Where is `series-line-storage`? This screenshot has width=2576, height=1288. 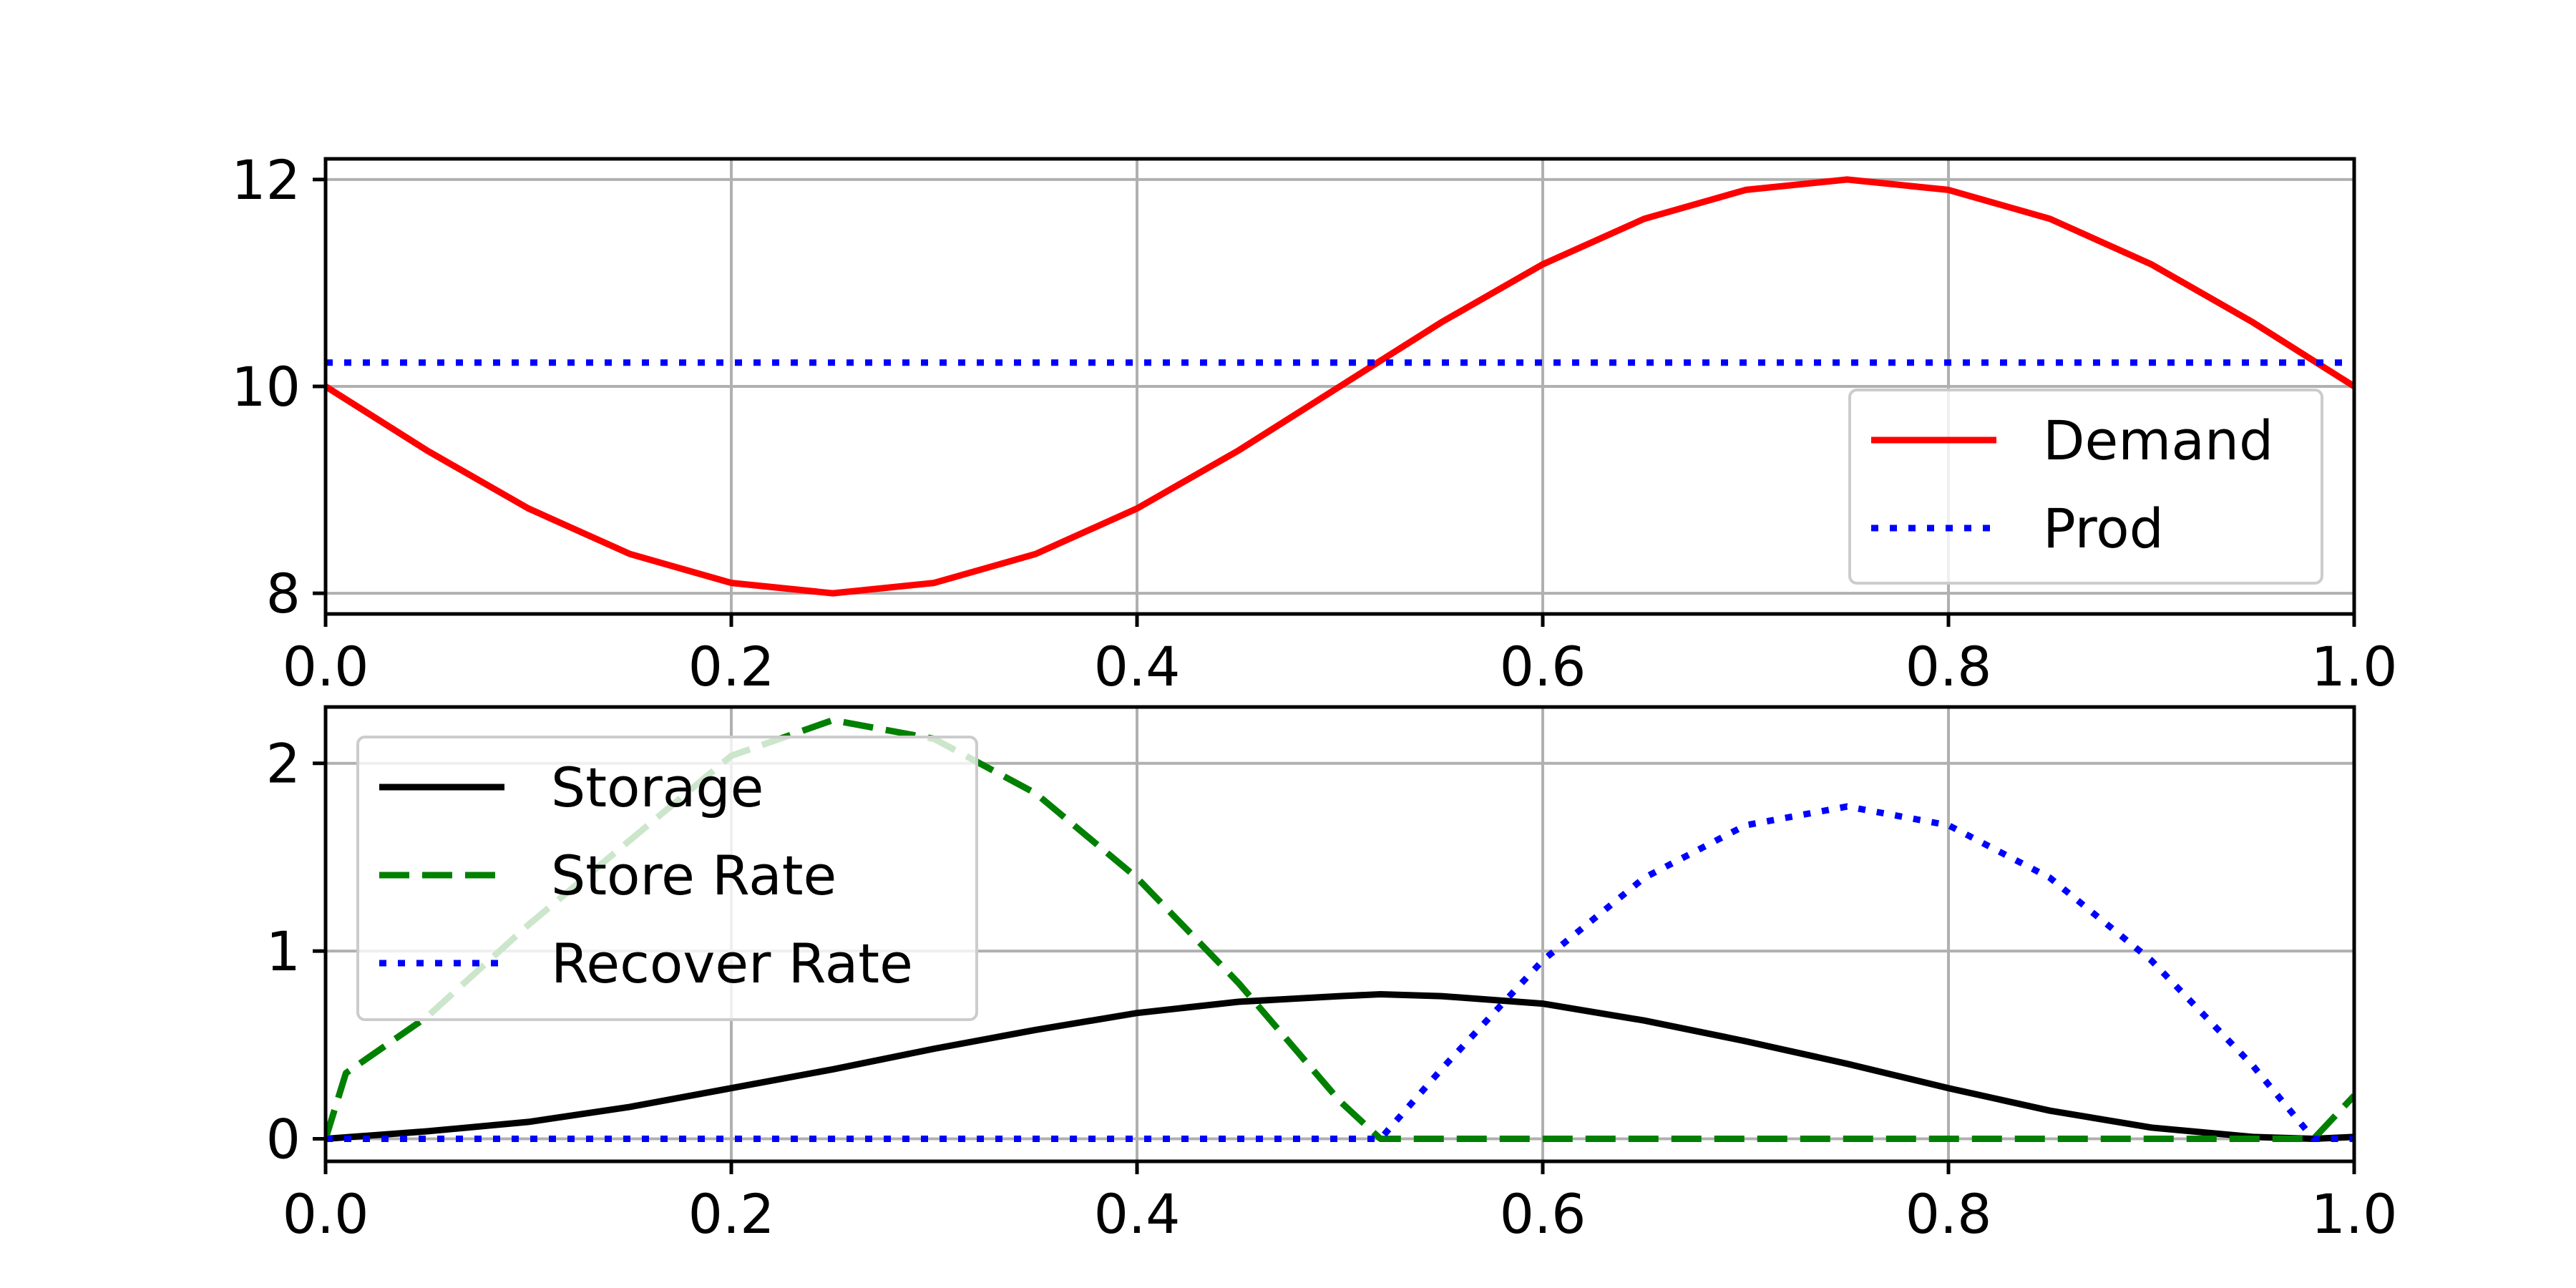 series-line-storage is located at coordinates (1340, 1066).